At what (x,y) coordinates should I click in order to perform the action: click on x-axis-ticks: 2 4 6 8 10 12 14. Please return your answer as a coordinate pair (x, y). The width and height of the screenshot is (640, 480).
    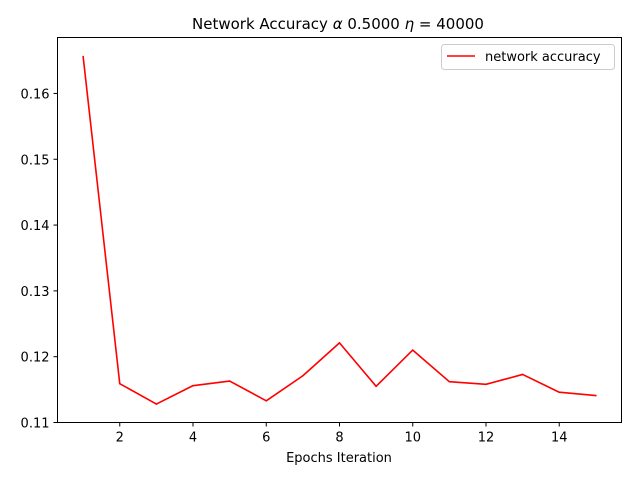
    Looking at the image, I should click on (342, 434).